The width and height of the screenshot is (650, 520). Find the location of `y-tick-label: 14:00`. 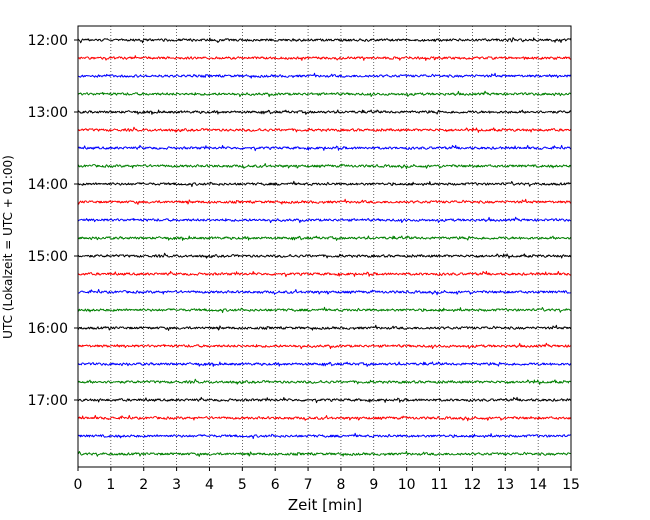

y-tick-label: 14:00 is located at coordinates (48, 185).